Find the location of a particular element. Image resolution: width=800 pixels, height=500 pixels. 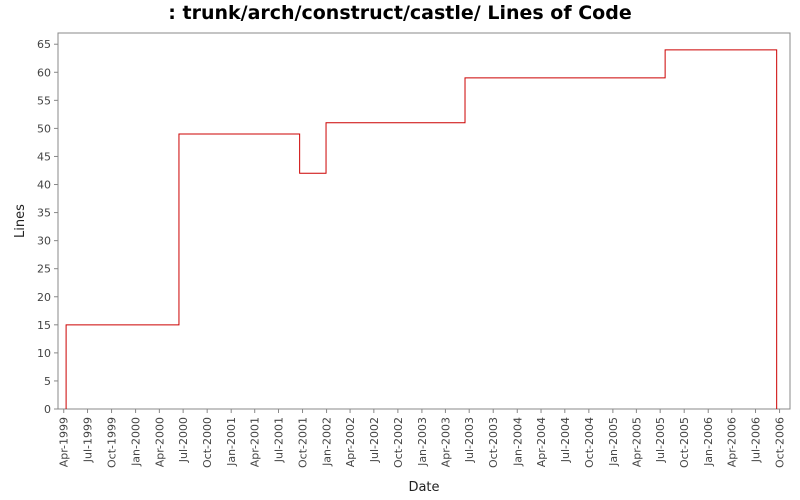

x-tick-label: Oct-1999 is located at coordinates (112, 442).